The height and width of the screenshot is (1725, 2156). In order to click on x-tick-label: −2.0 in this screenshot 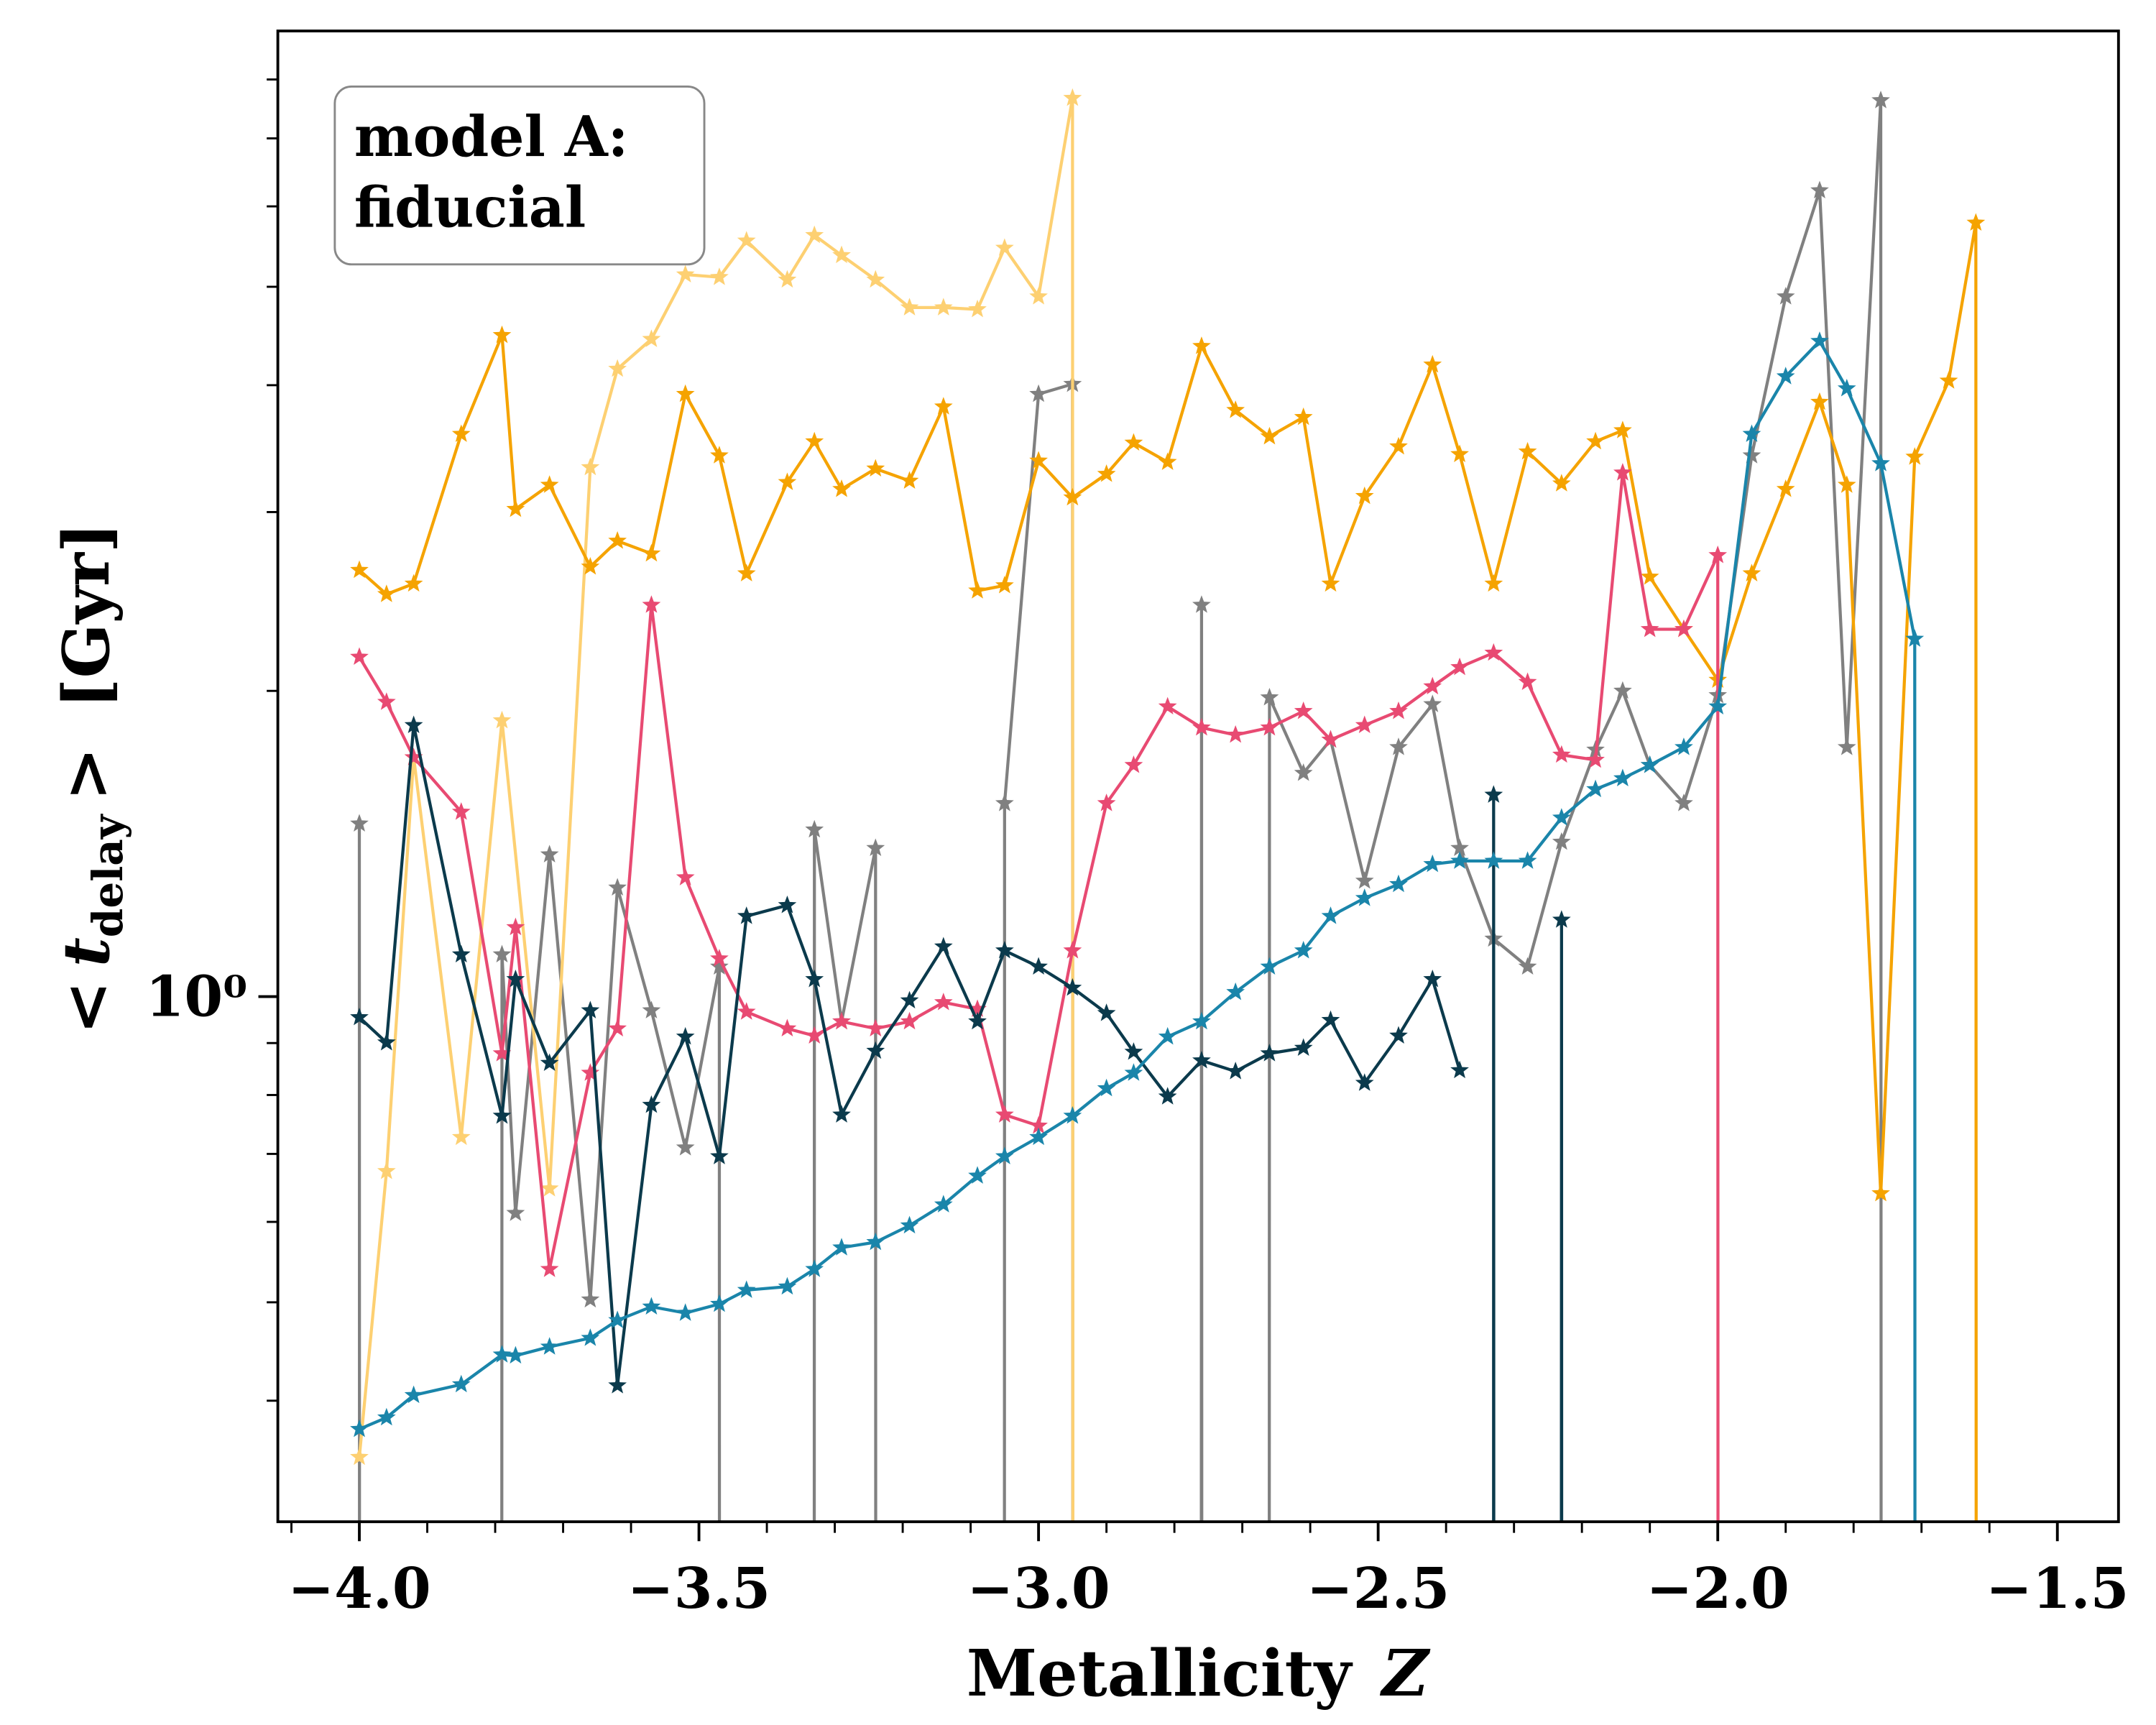, I will do `click(1718, 1589)`.